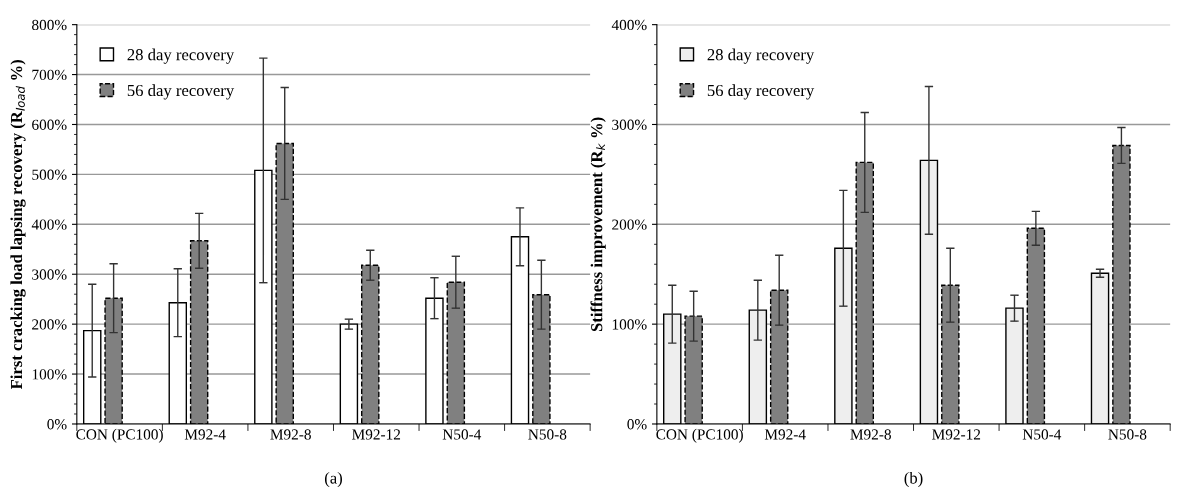  I want to click on y-tick-label: 600%, so click(49, 124).